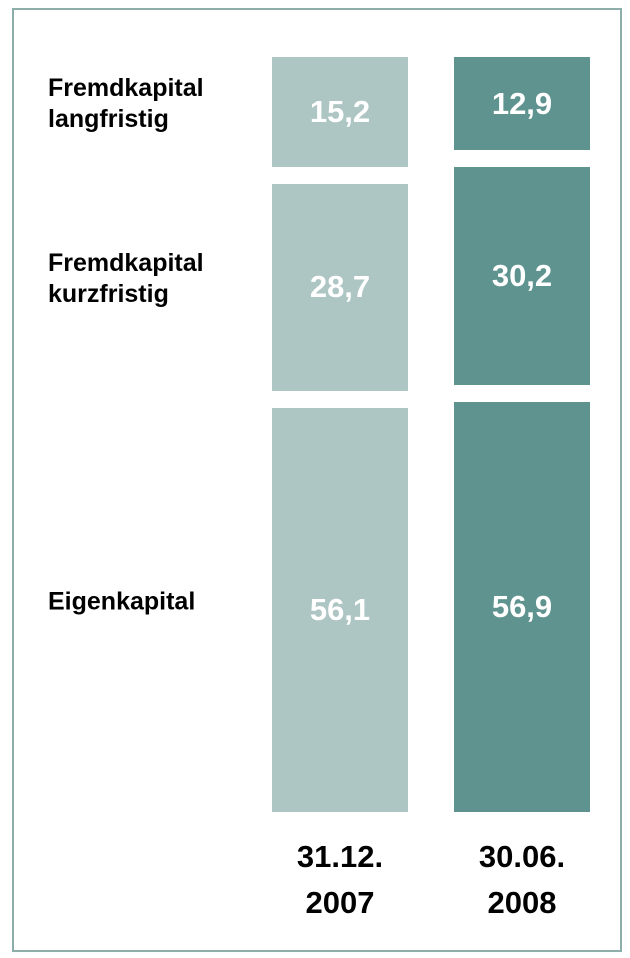 The height and width of the screenshot is (958, 630). Describe the element at coordinates (126, 279) in the screenshot. I see `series-label: Fremdkapital kurzfristig` at that location.